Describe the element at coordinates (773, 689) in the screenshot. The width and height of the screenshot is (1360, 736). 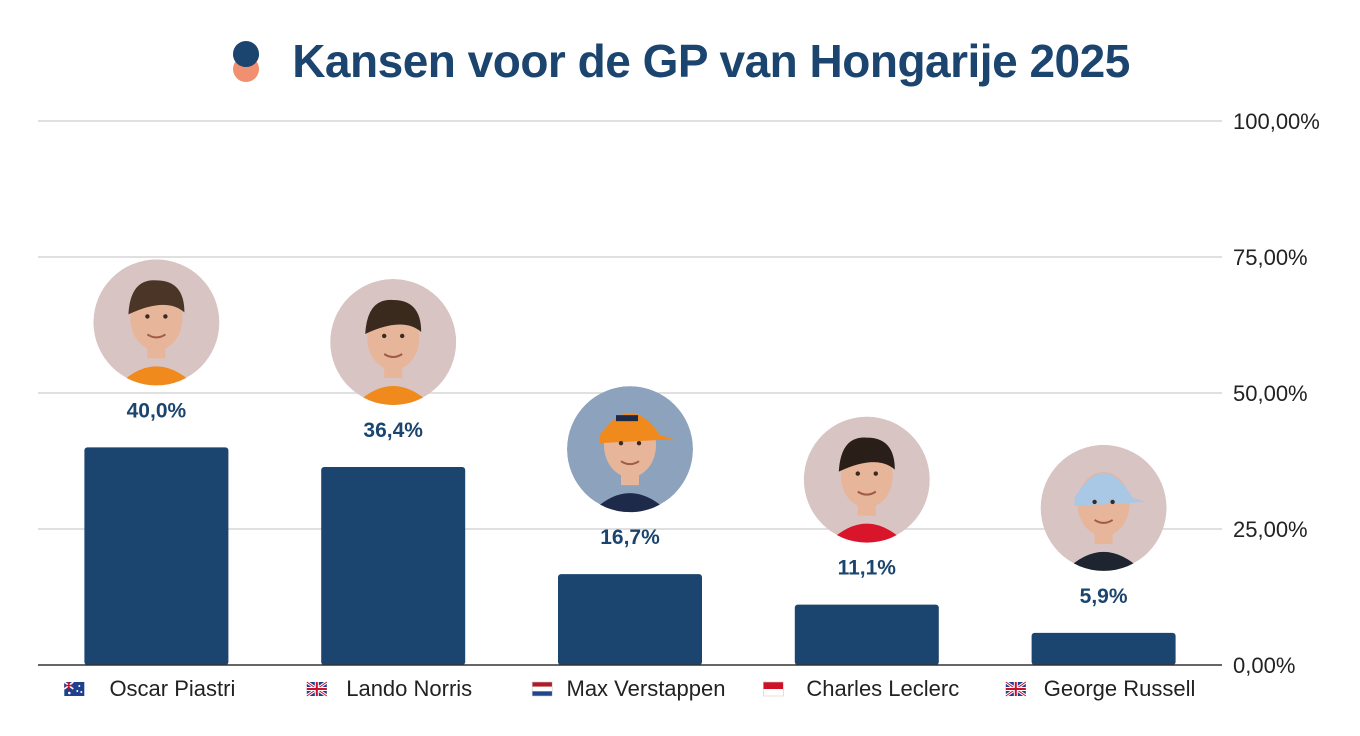
I see `monaco-flag-icon` at that location.